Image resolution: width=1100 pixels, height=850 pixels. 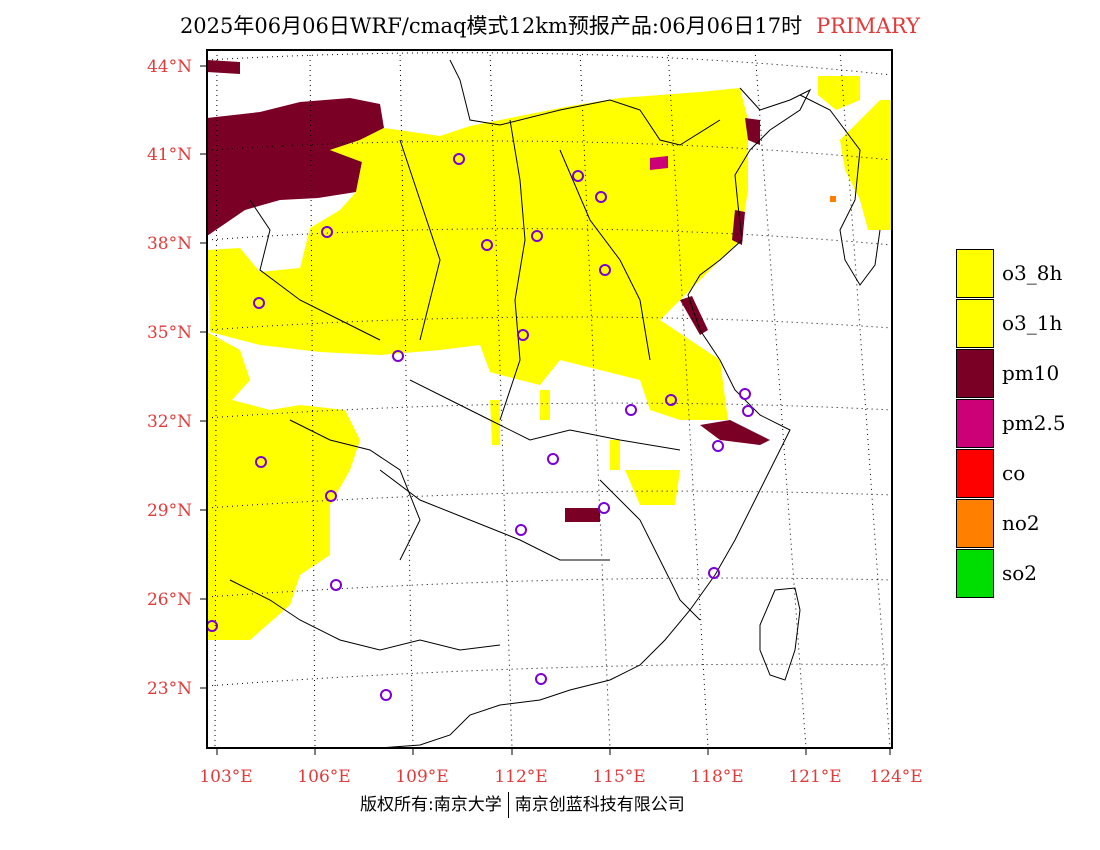 I want to click on legend-label: o3_1h, so click(x=1032, y=323).